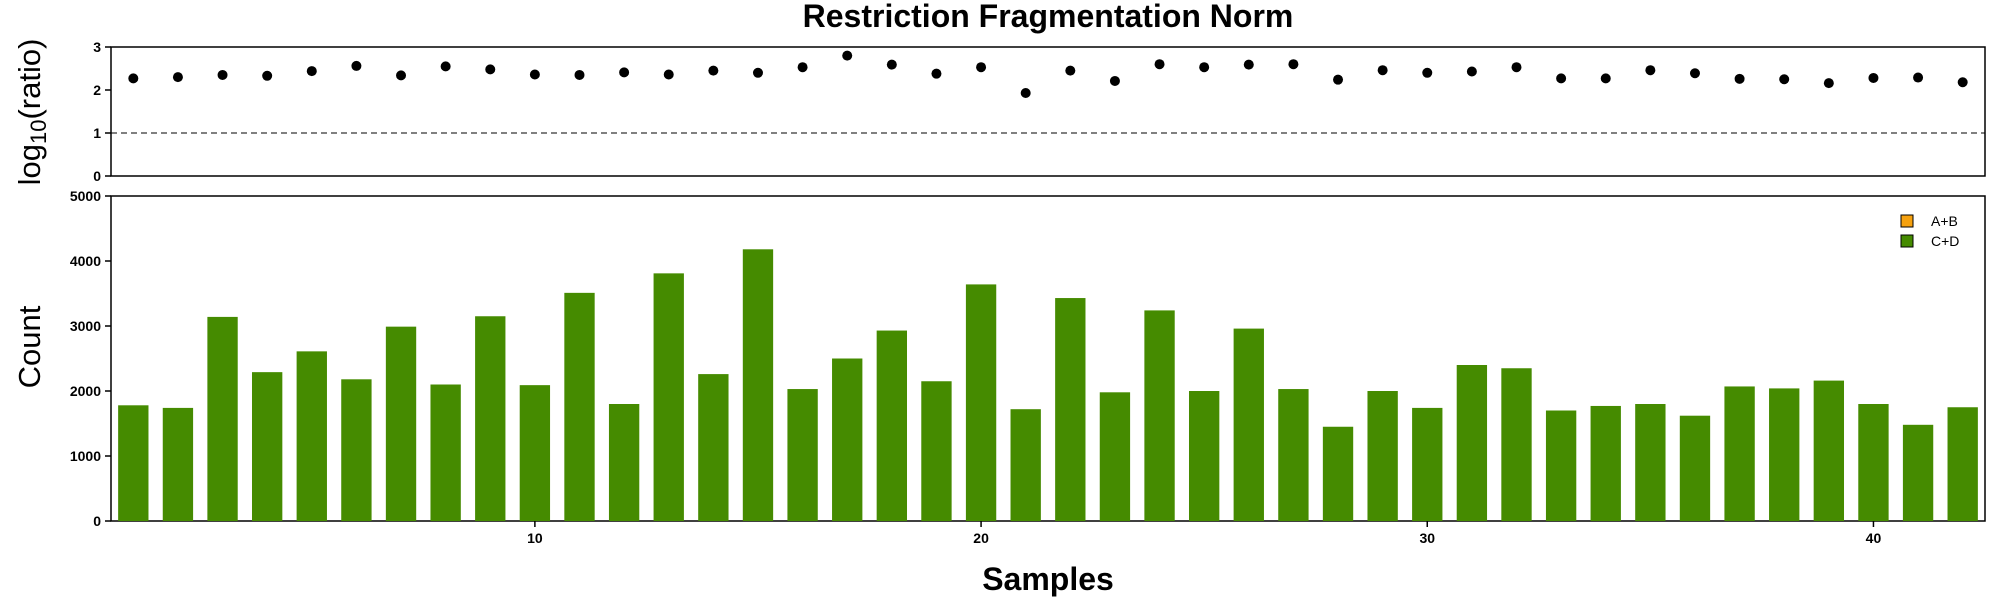 This screenshot has width=2000, height=600. I want to click on count-y-axis-label: Count, so click(29, 346).